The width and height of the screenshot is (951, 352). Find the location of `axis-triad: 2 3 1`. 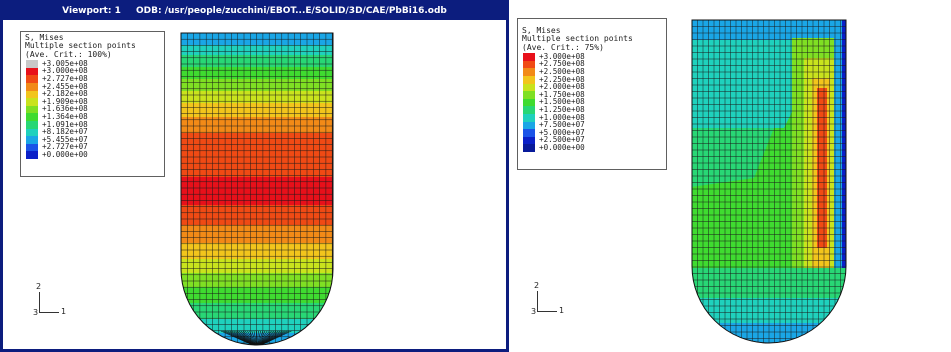

axis-triad: 2 3 1 is located at coordinates (54, 302).